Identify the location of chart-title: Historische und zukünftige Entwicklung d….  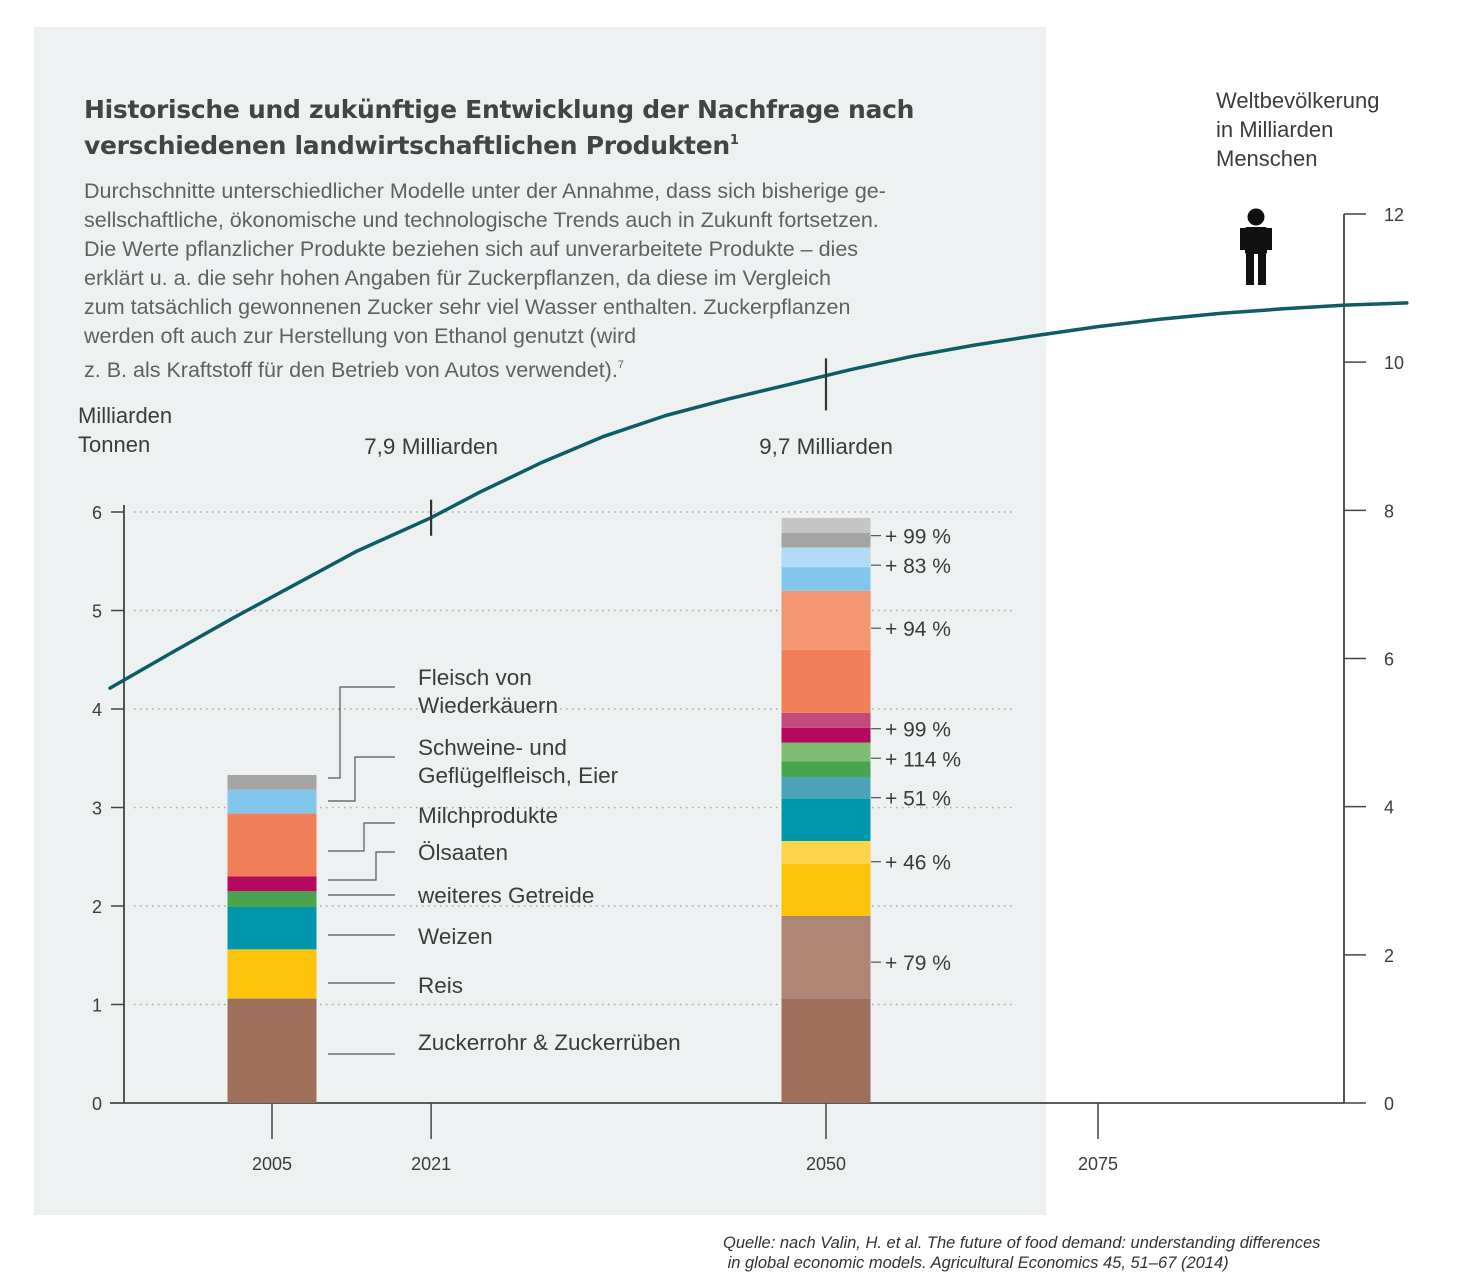
(534, 127).